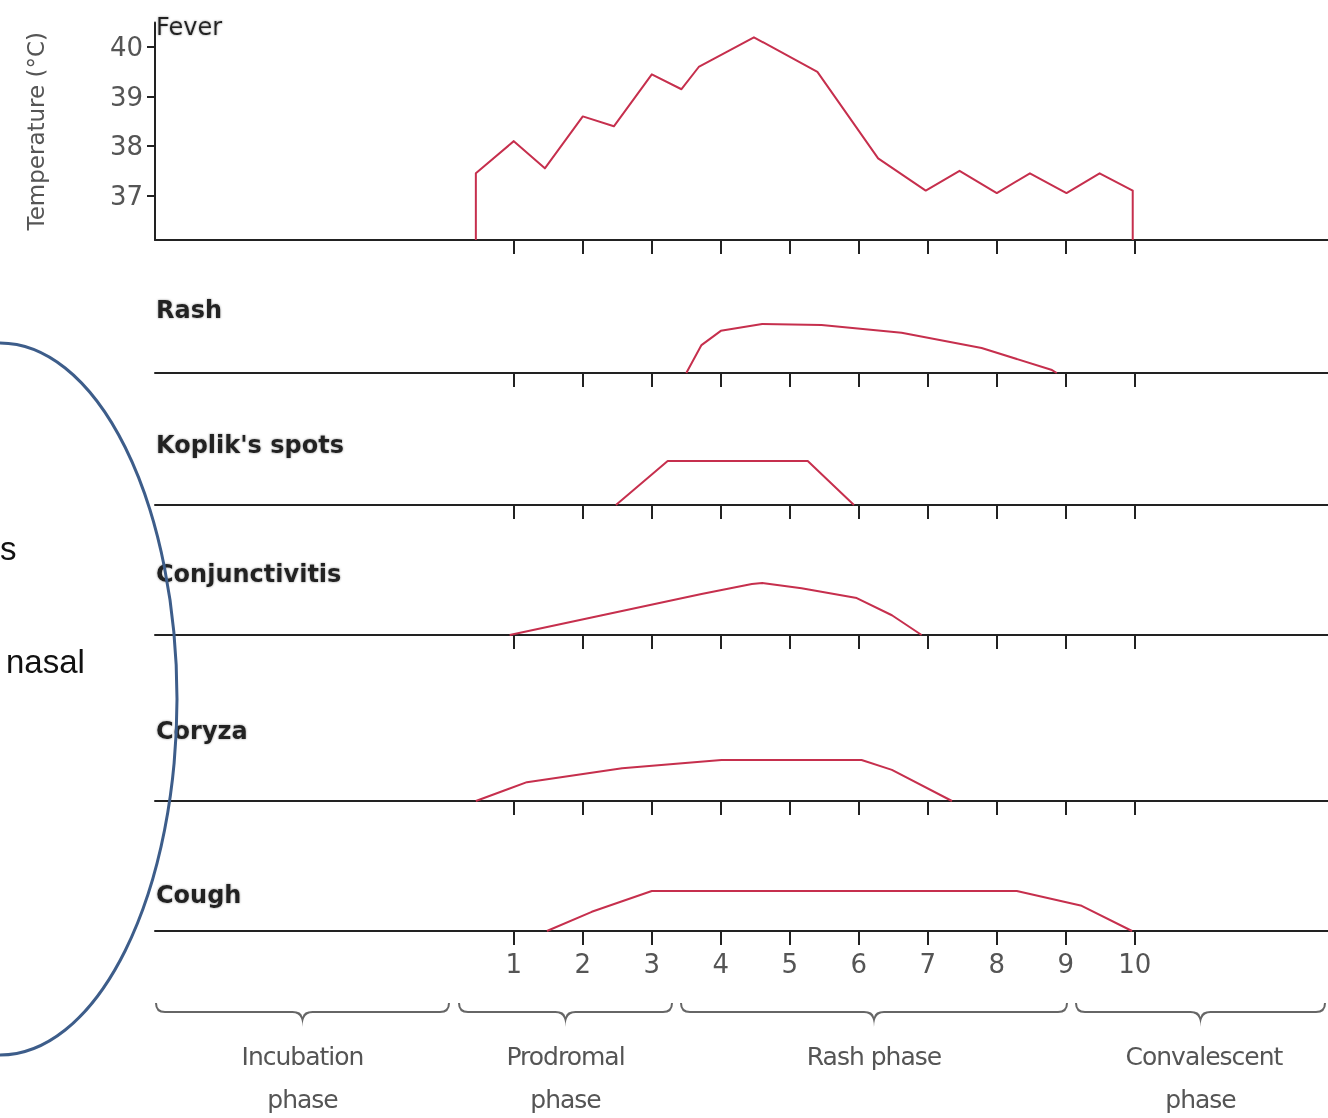  What do you see at coordinates (126, 96) in the screenshot?
I see `y-tick-label: 39` at bounding box center [126, 96].